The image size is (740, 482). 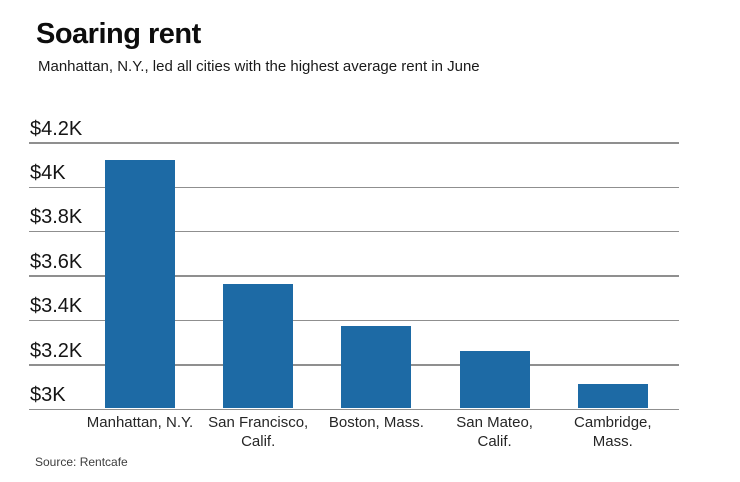 I want to click on y-axis-tick-label: $3K, so click(x=48, y=395).